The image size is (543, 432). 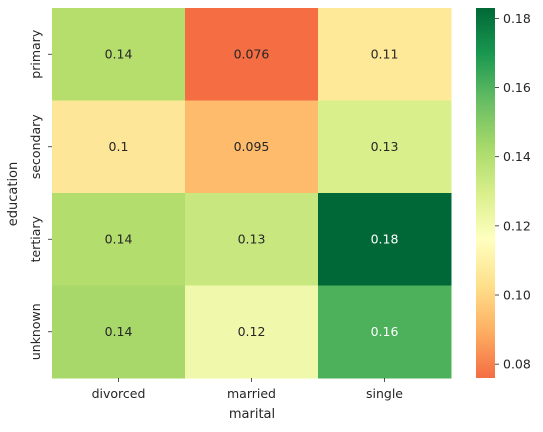 I want to click on y-tick-label: secondary, so click(x=35, y=146).